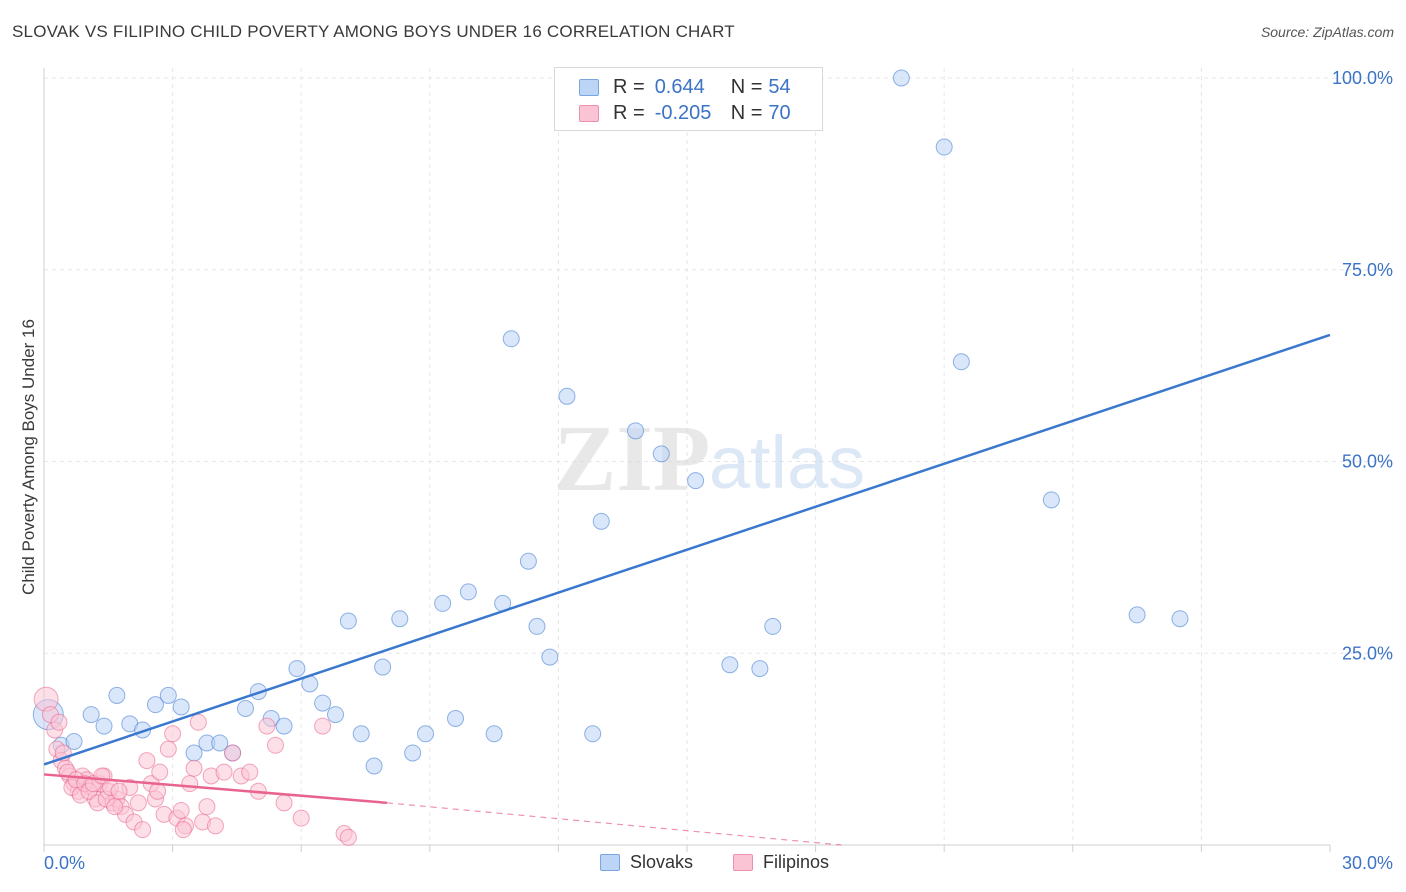 The width and height of the screenshot is (1406, 892). What do you see at coordinates (589, 113) in the screenshot?
I see `legend-swatch-filipinos` at bounding box center [589, 113].